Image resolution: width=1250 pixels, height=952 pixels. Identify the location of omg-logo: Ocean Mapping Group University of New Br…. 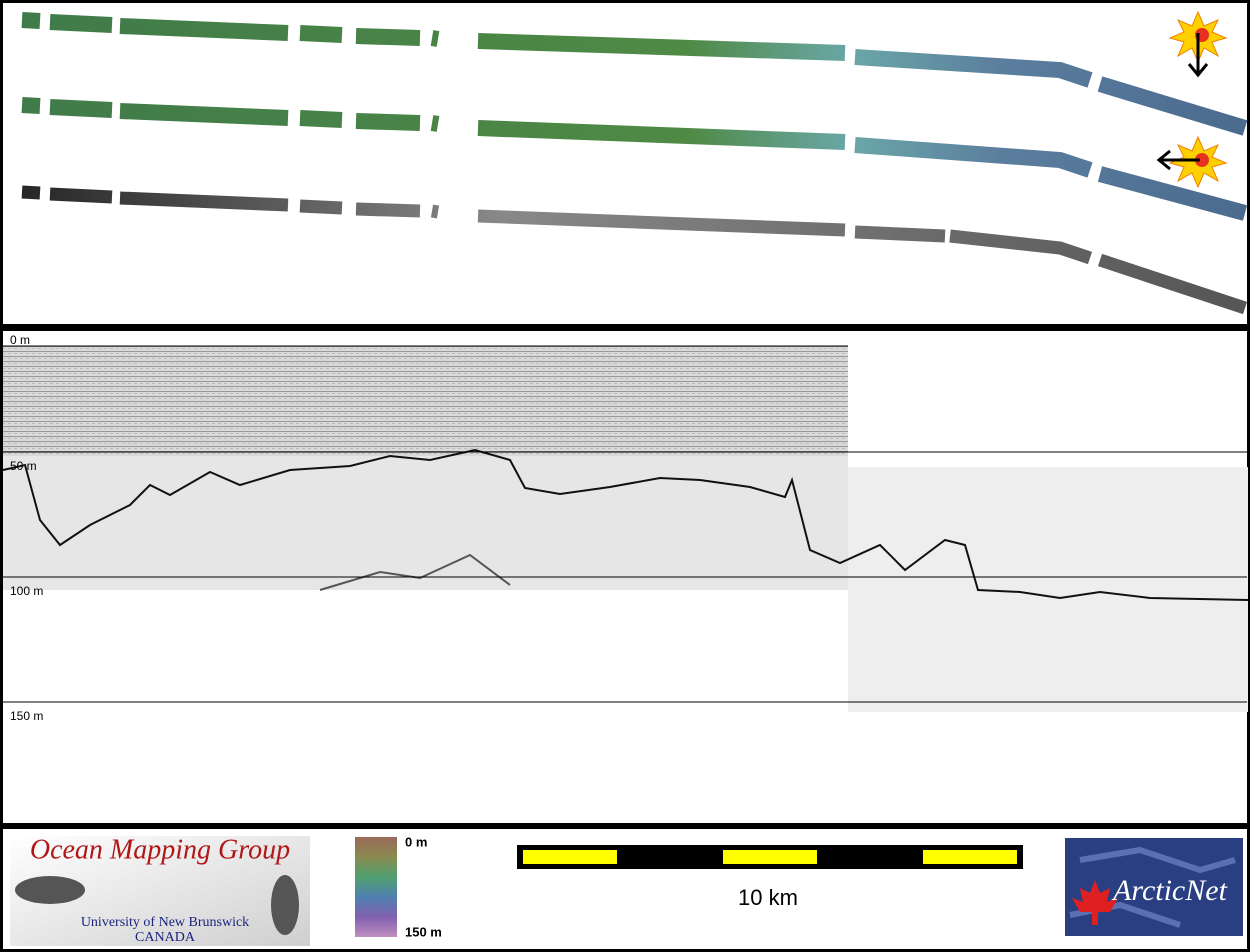
(160, 890).